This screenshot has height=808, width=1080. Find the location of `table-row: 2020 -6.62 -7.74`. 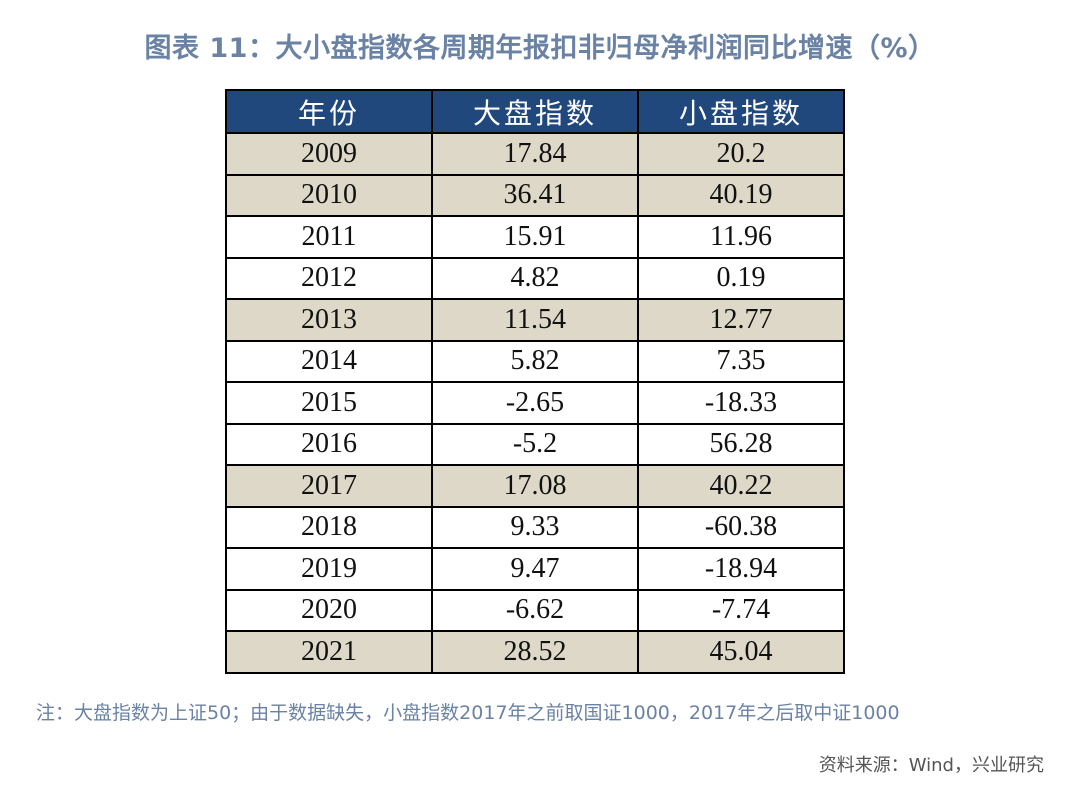

table-row: 2020 -6.62 -7.74 is located at coordinates (535, 610).